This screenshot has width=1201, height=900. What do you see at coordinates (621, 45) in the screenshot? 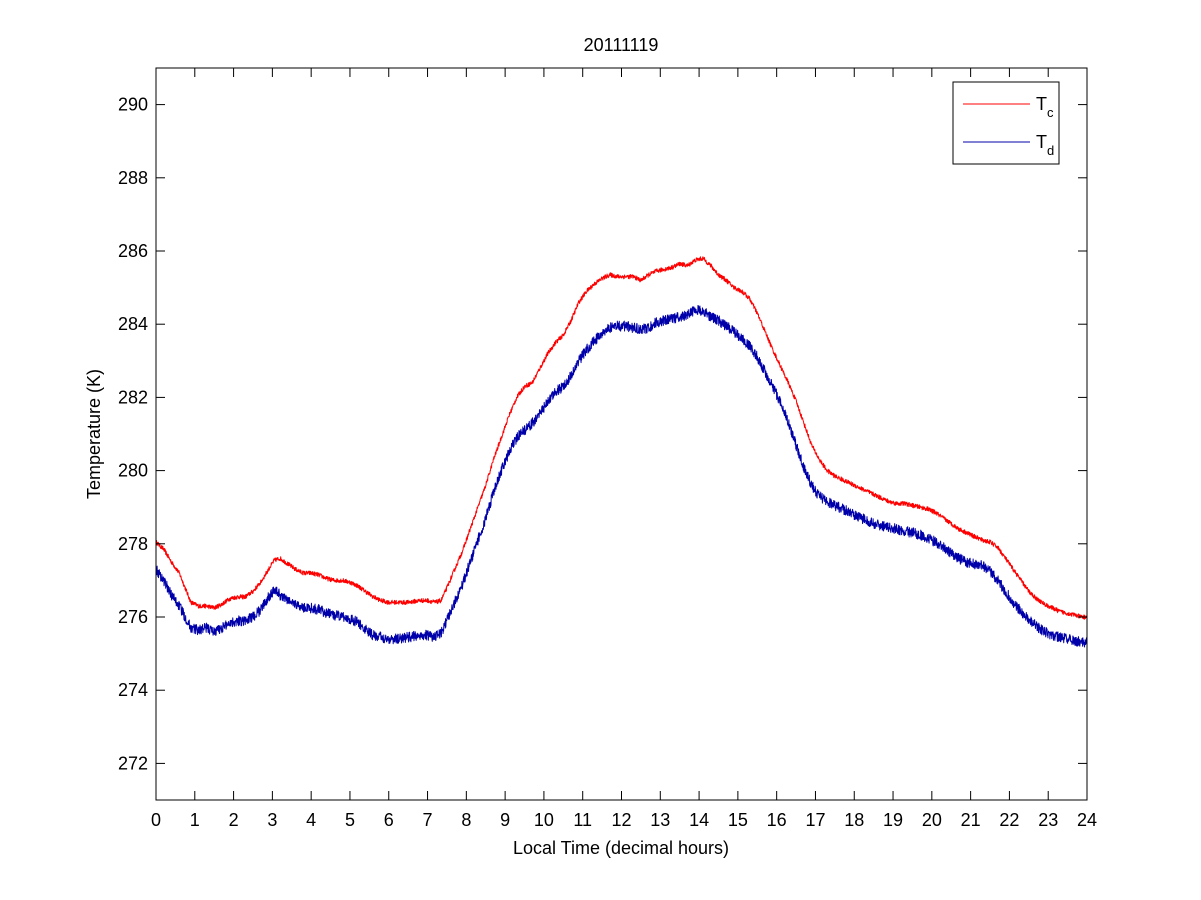
I see `chart-title: 20111119` at bounding box center [621, 45].